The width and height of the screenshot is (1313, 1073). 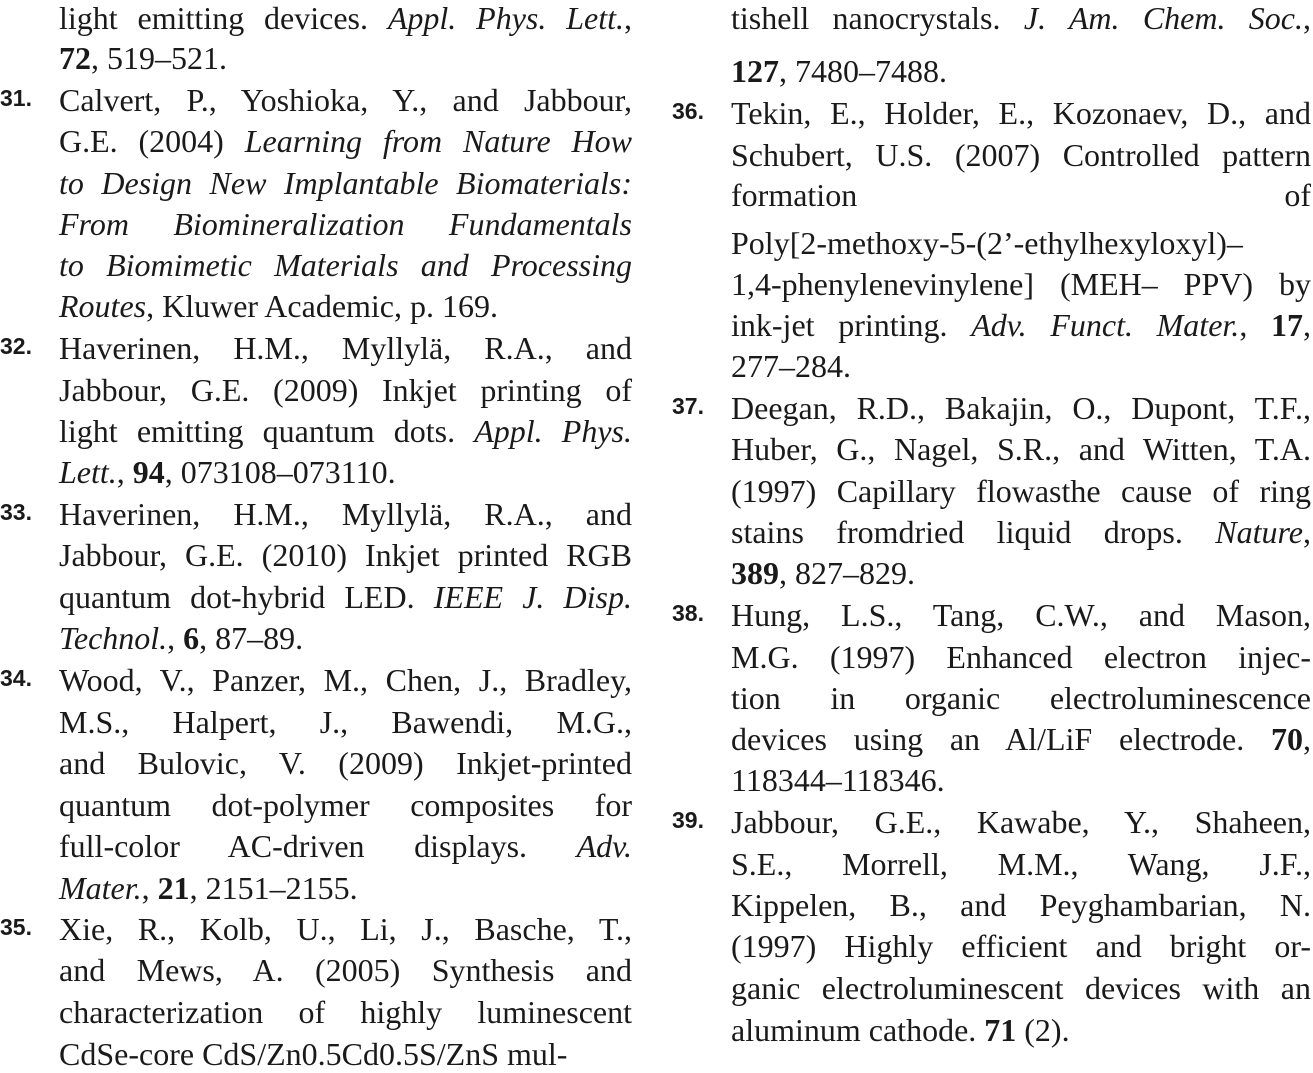 I want to click on reference-line: full-color AC-driven displays. Adv., so click(x=345, y=846).